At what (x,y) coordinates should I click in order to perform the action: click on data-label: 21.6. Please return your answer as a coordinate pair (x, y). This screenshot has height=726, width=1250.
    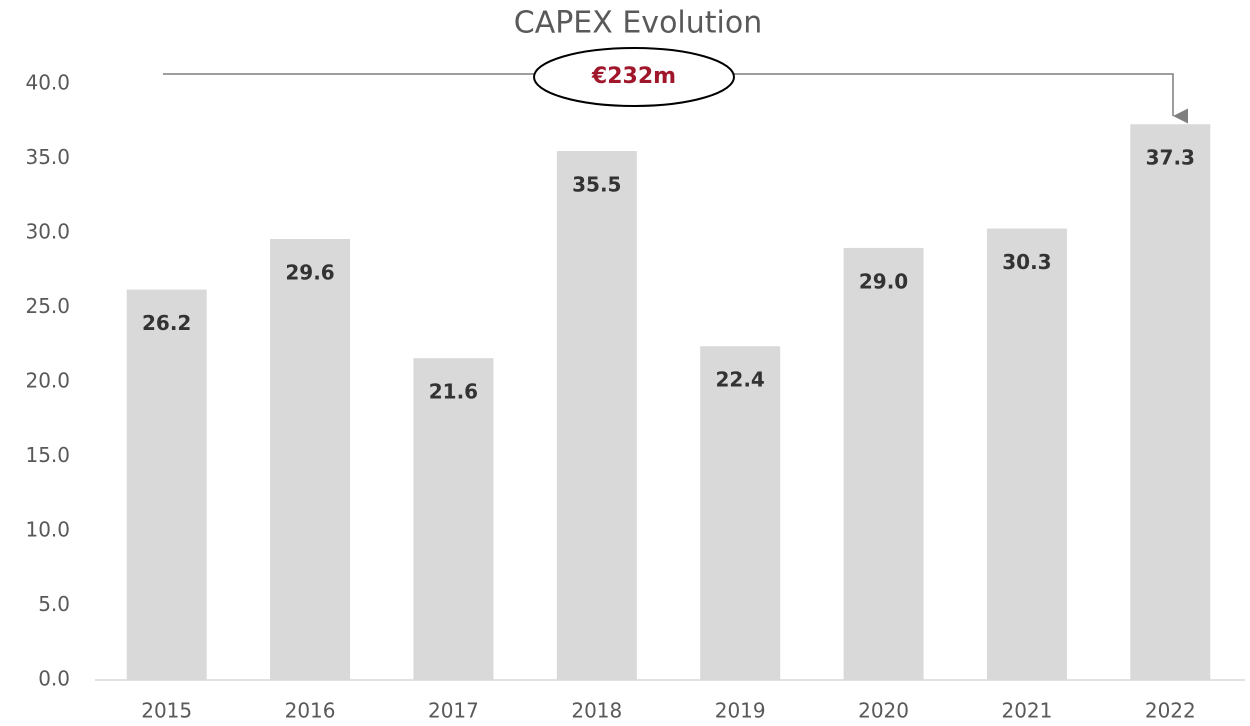
    Looking at the image, I should click on (453, 392).